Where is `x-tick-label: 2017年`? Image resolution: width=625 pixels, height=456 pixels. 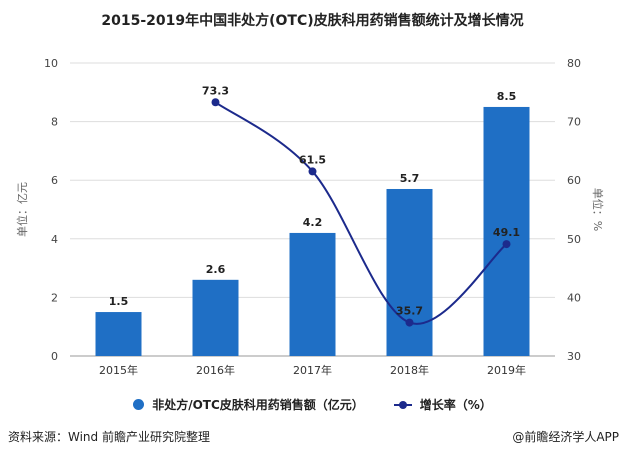
x-tick-label: 2017年 is located at coordinates (312, 370).